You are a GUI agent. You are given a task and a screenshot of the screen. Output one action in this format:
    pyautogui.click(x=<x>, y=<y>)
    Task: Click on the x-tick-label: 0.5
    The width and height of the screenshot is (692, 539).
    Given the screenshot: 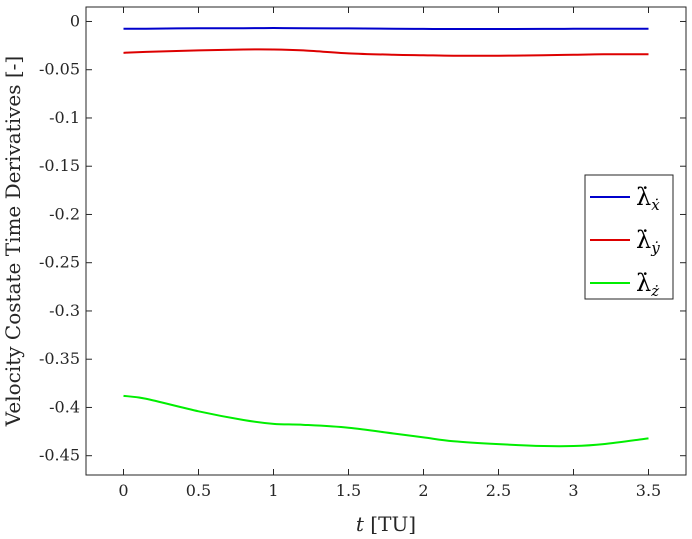 What is the action you would take?
    pyautogui.click(x=198, y=490)
    